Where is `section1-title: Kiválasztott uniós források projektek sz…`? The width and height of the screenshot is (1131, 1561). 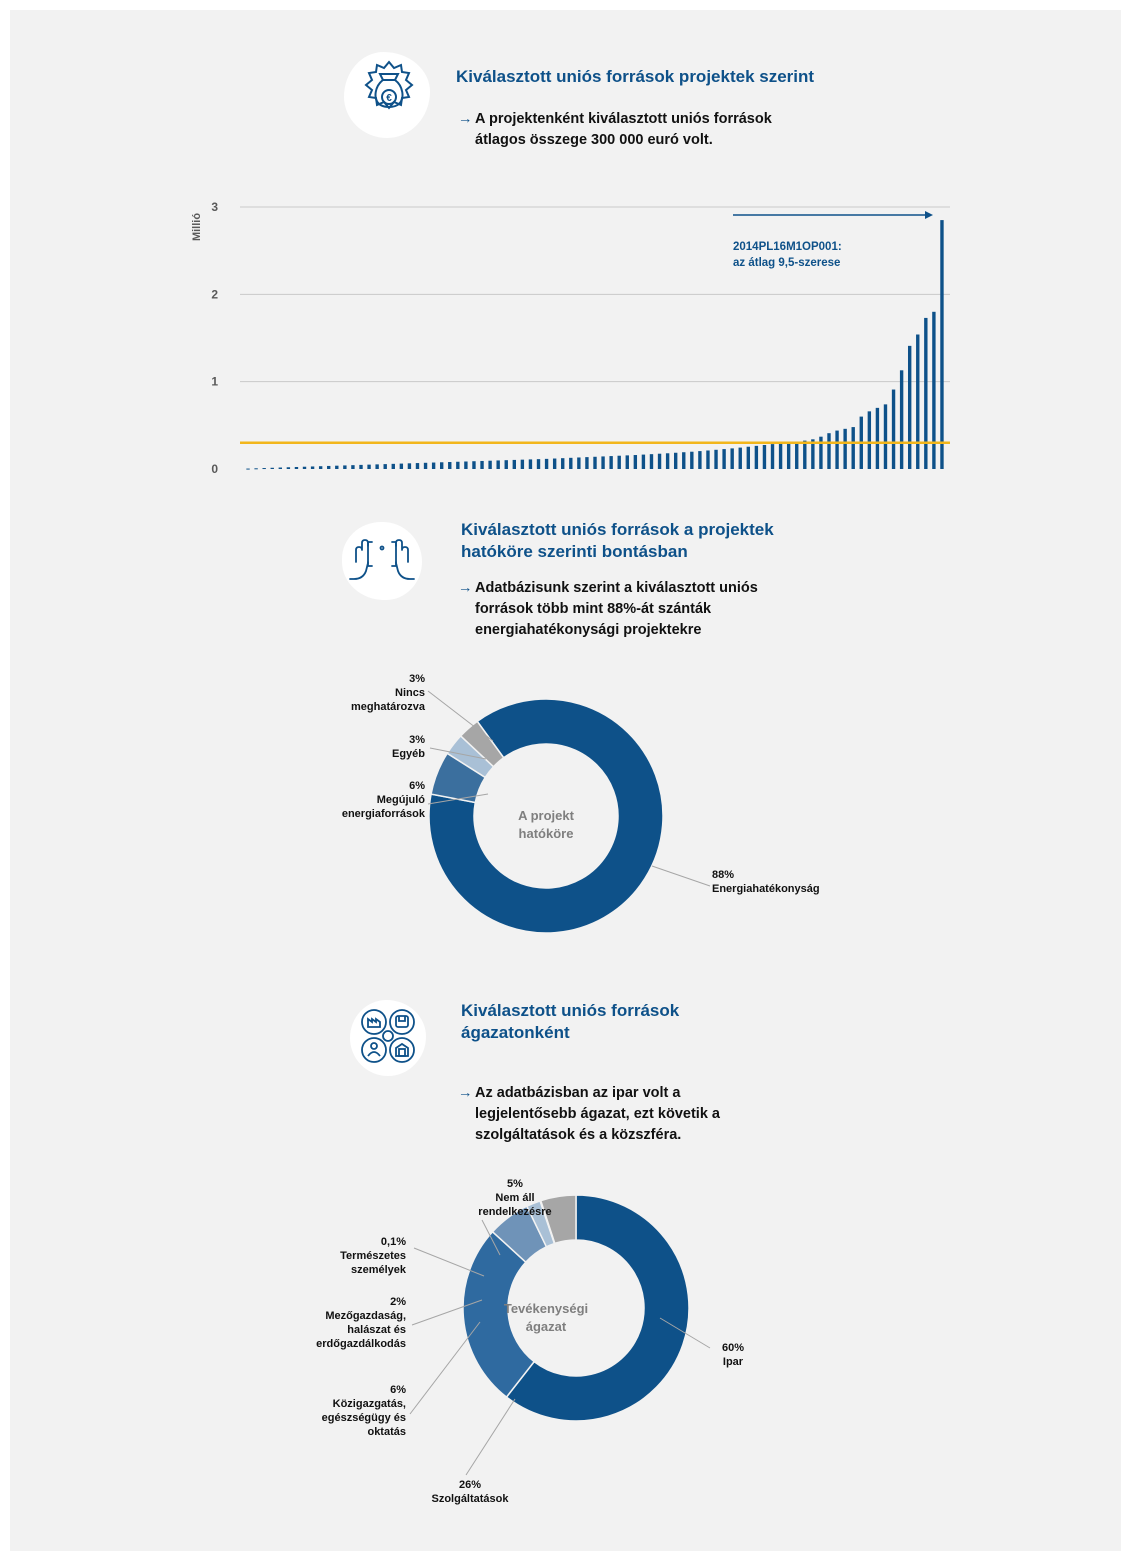
section1-title: Kiválasztott uniós források projektek sz… is located at coordinates (635, 76).